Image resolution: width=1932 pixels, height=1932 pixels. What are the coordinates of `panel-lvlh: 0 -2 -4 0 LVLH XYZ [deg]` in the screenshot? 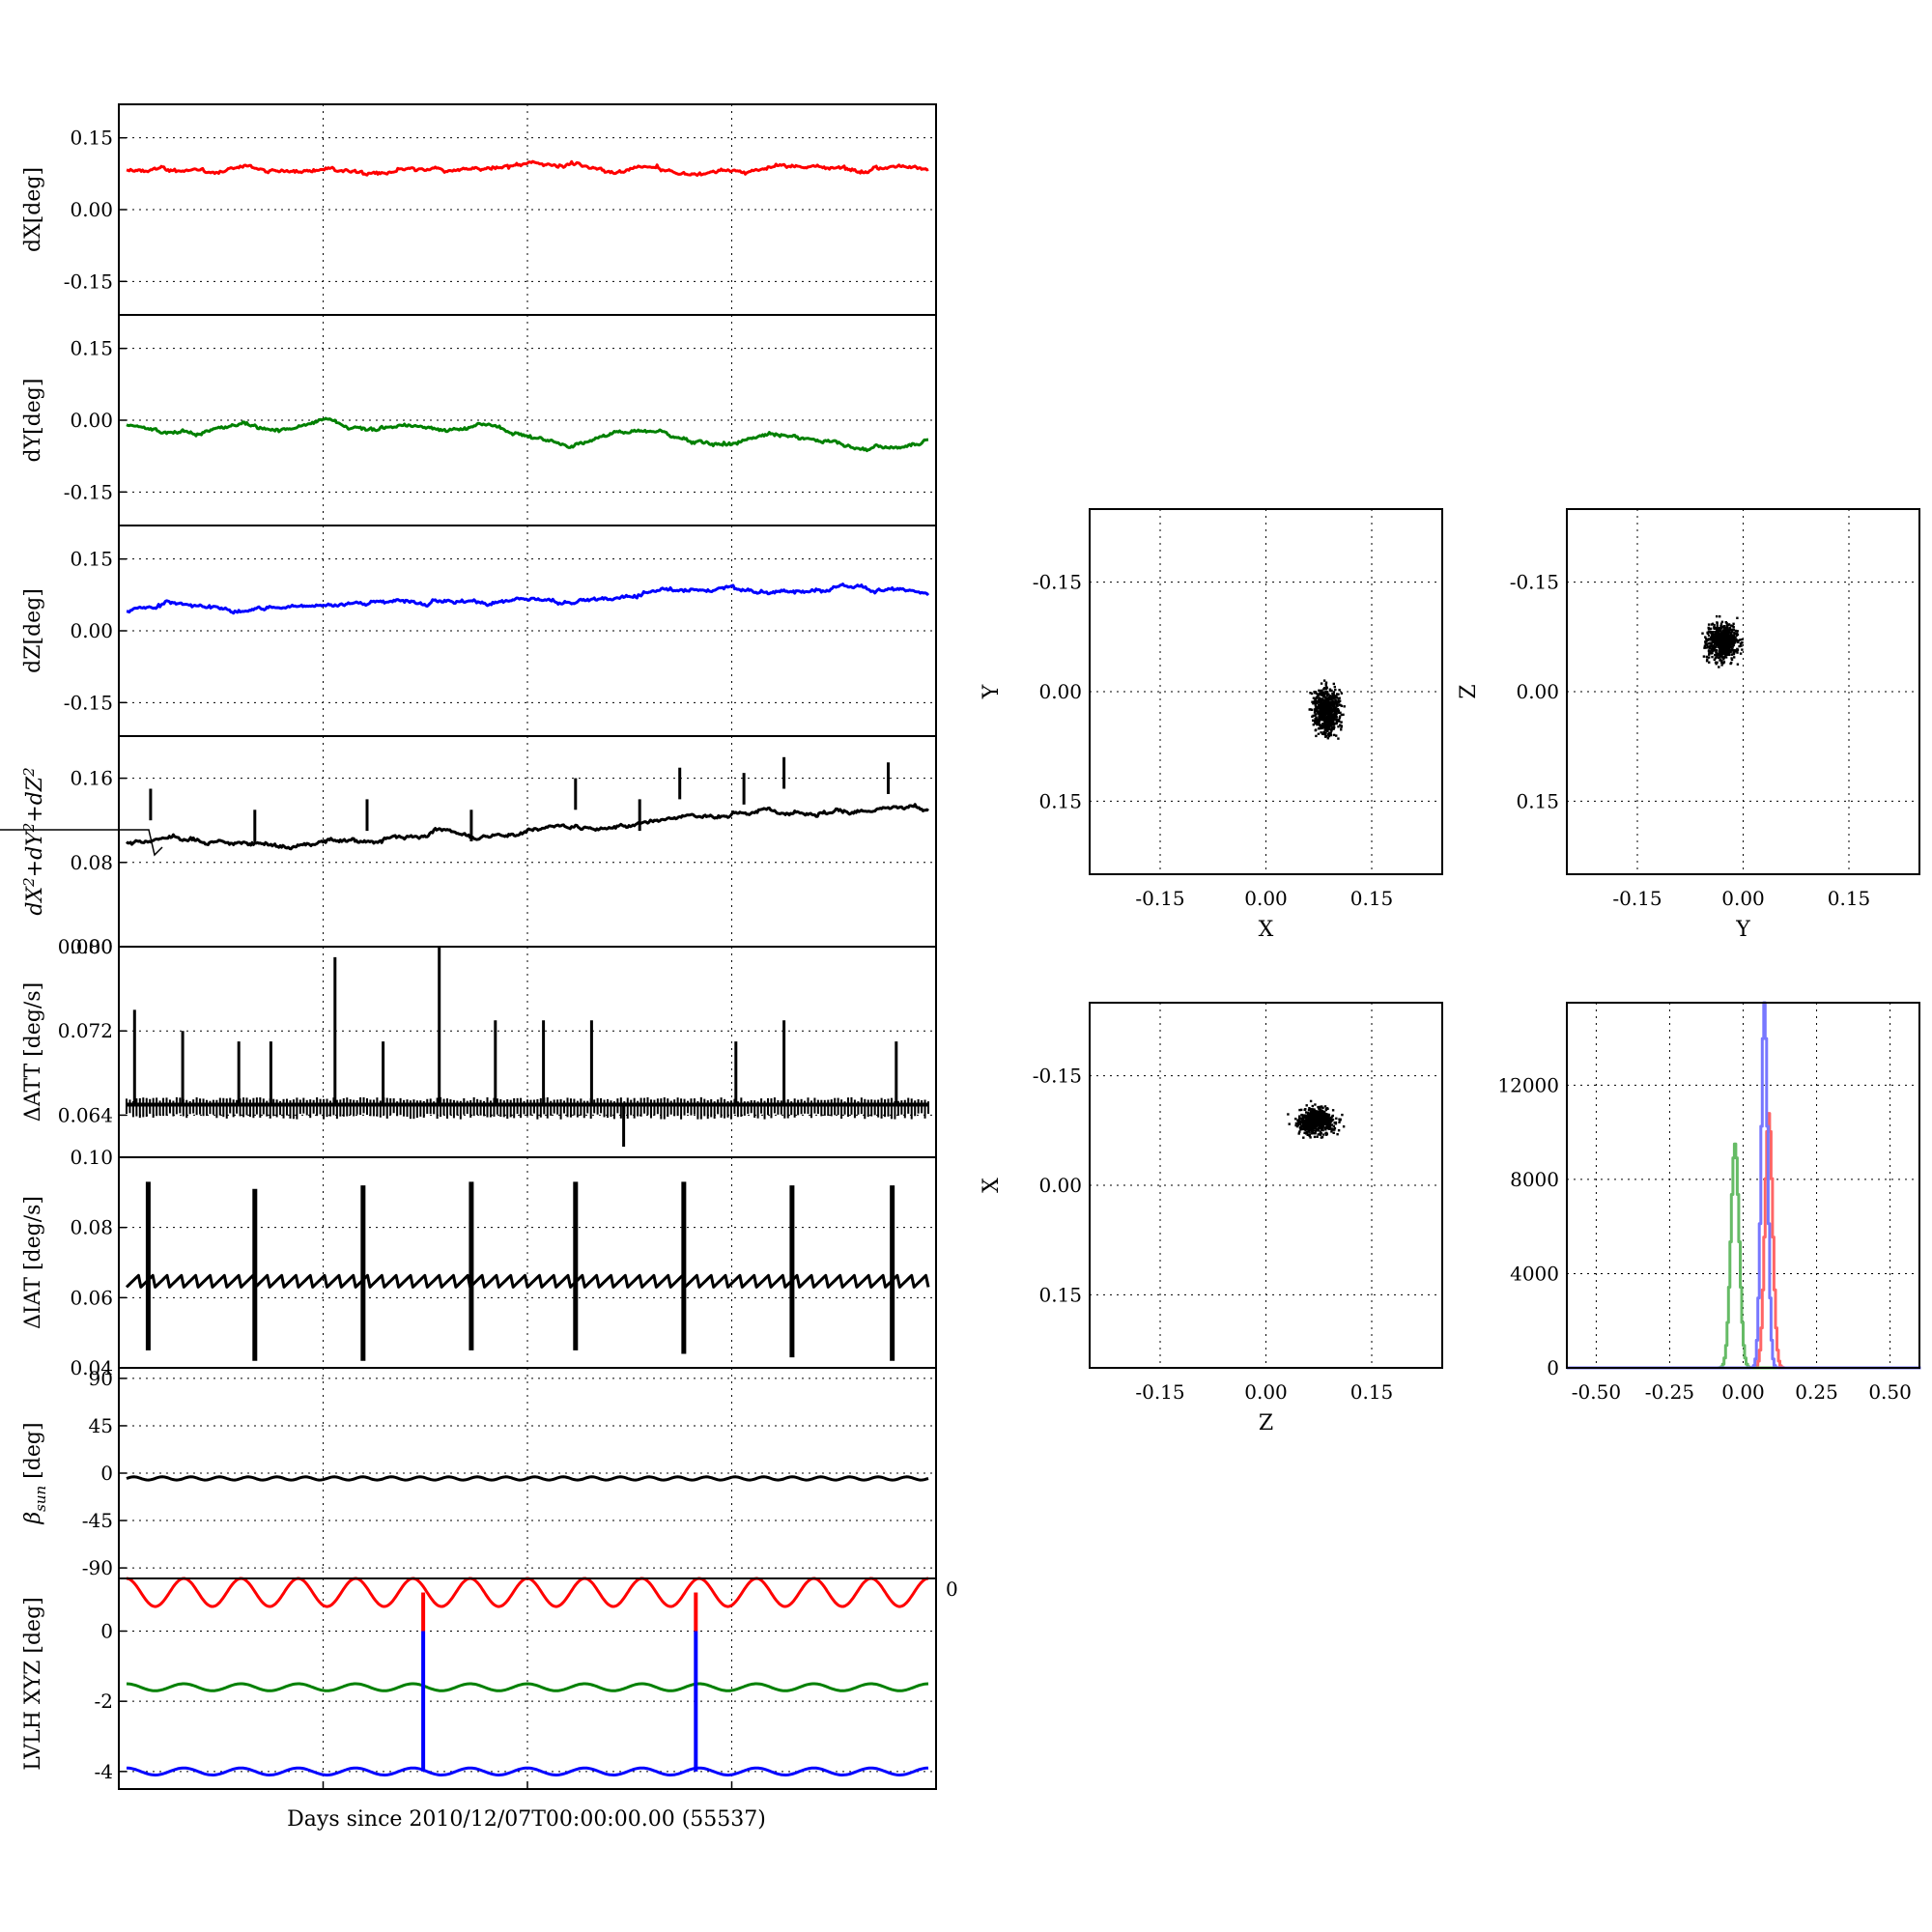 It's located at (489, 1683).